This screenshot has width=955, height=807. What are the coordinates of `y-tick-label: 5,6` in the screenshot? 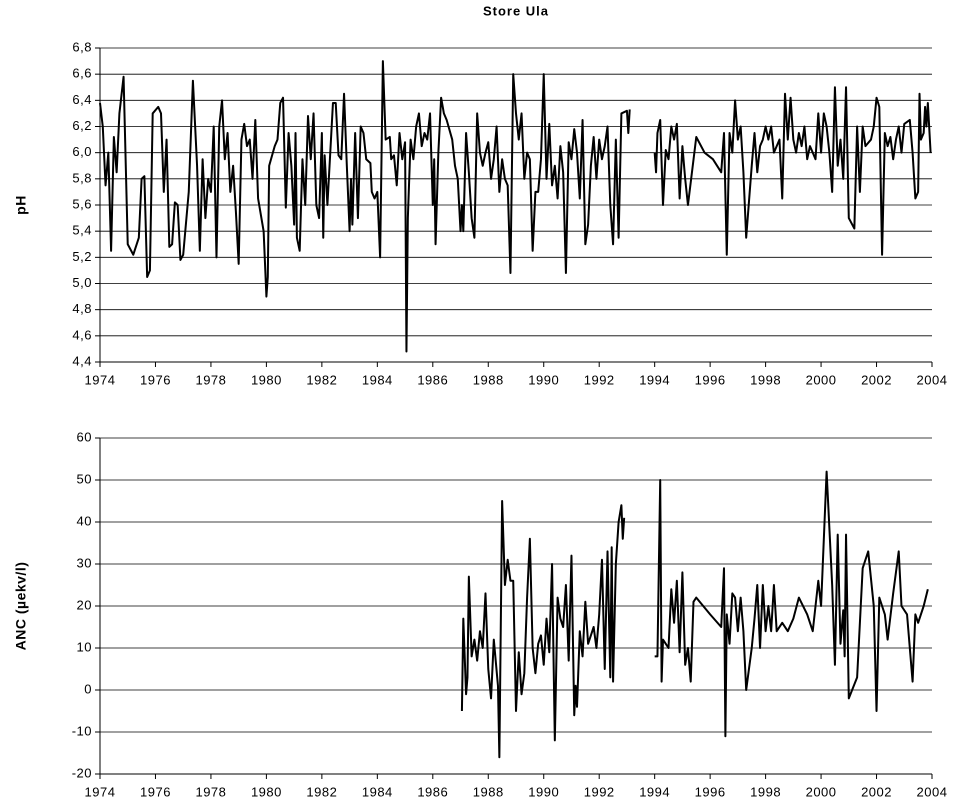 It's located at (82, 203).